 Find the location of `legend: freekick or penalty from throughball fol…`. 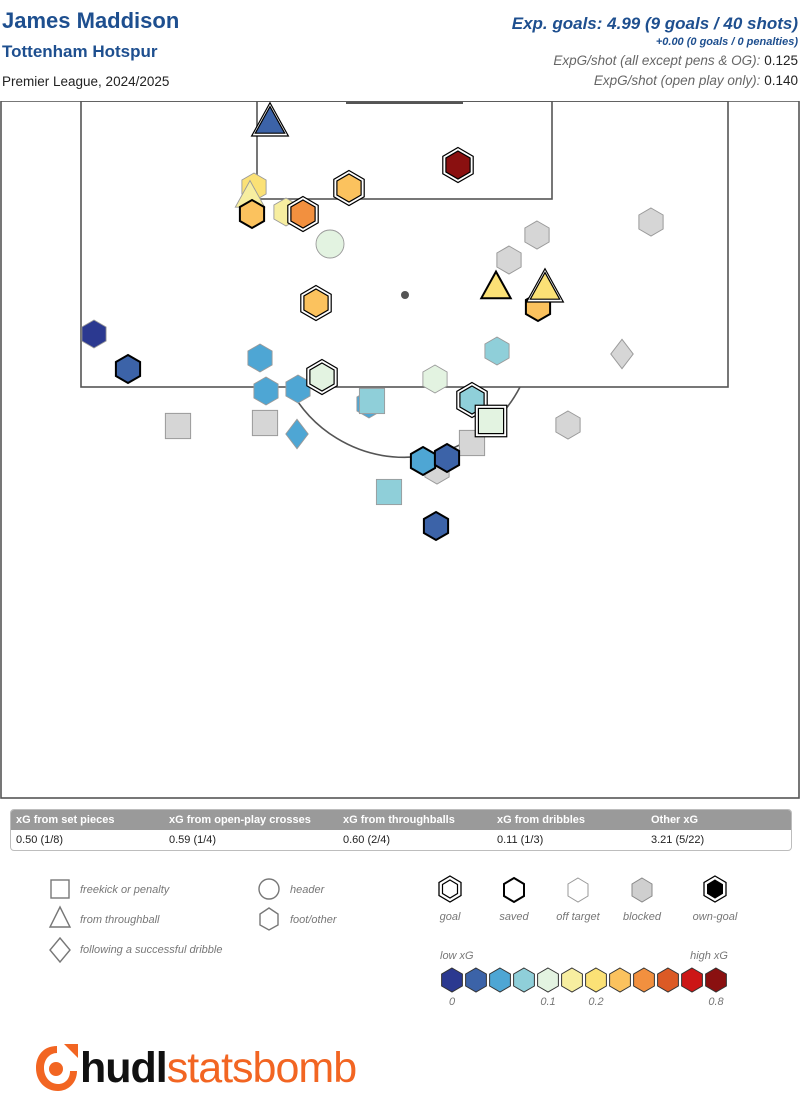

legend: freekick or penalty from throughball fol… is located at coordinates (393, 941).